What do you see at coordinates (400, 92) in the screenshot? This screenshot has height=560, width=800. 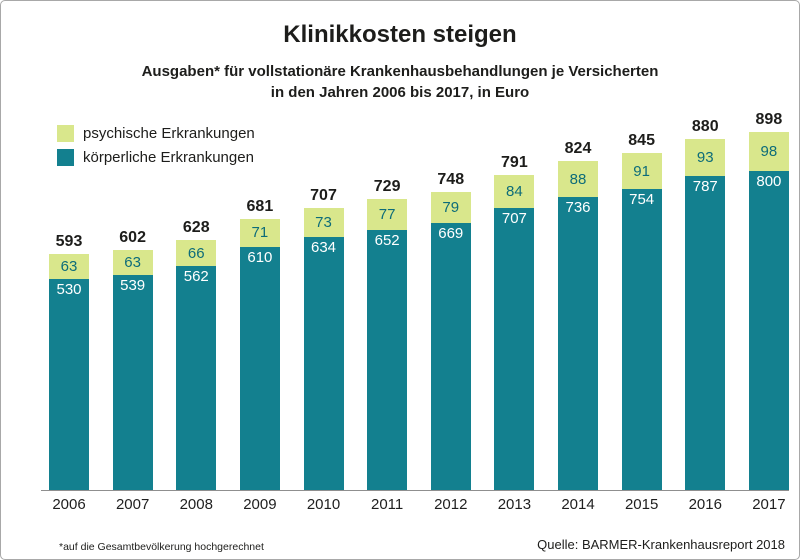 I see `chart-subtitle-line2: in den Jahren 2006 bis 2017, in Euro` at bounding box center [400, 92].